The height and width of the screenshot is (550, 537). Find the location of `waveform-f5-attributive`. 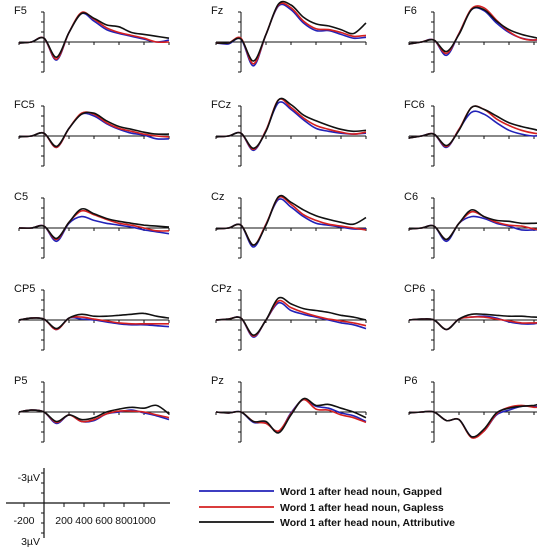

waveform-f5-attributive is located at coordinates (94, 35).